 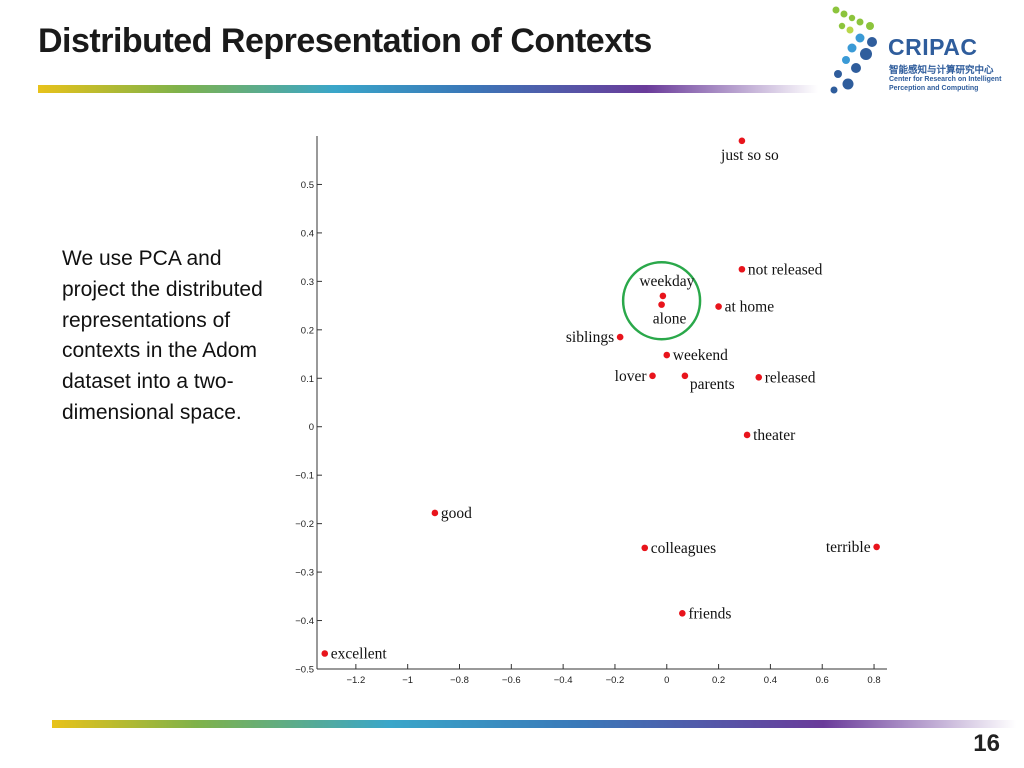 I want to click on y-tick-label: 0.2, so click(x=307, y=330).